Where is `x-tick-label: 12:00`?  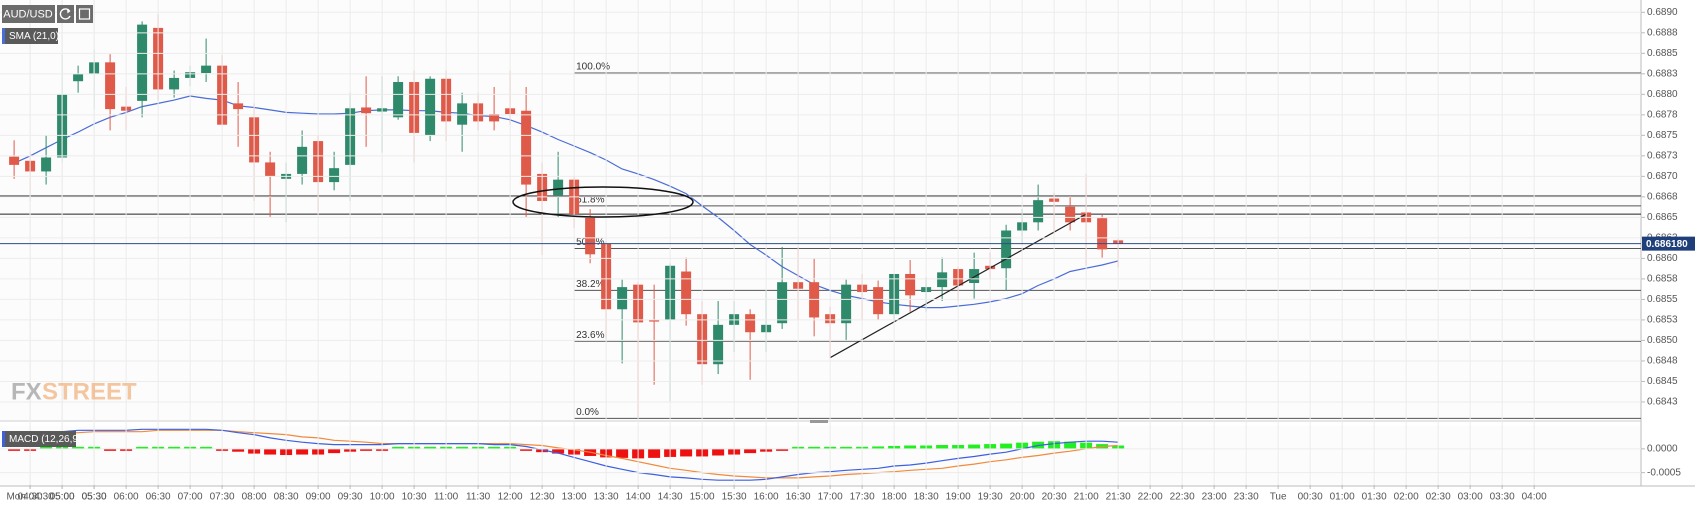 x-tick-label: 12:00 is located at coordinates (510, 497).